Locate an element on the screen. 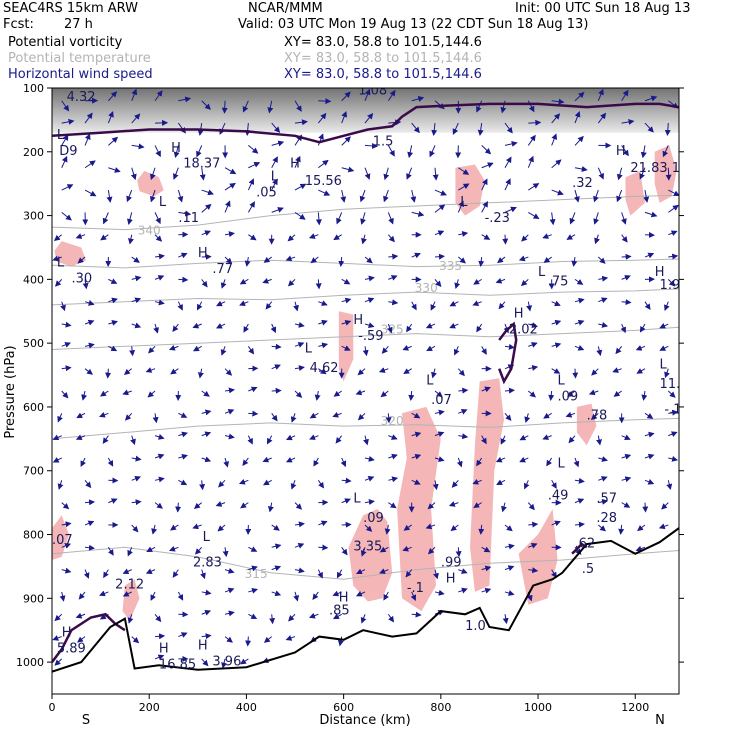  field-label: 1.5 is located at coordinates (383, 141).